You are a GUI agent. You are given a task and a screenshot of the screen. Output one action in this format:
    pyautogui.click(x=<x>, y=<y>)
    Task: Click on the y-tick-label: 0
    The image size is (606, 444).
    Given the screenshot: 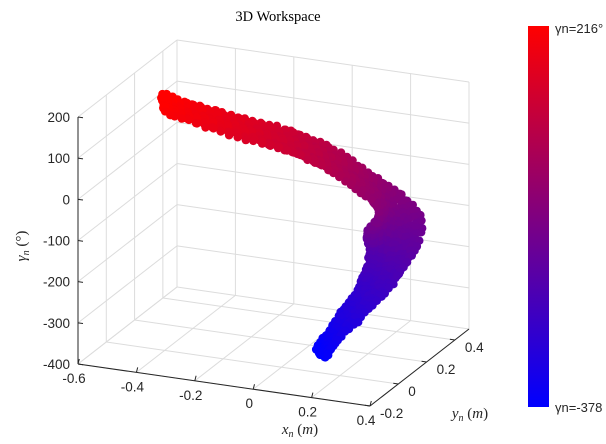 What is the action you would take?
    pyautogui.click(x=412, y=391)
    